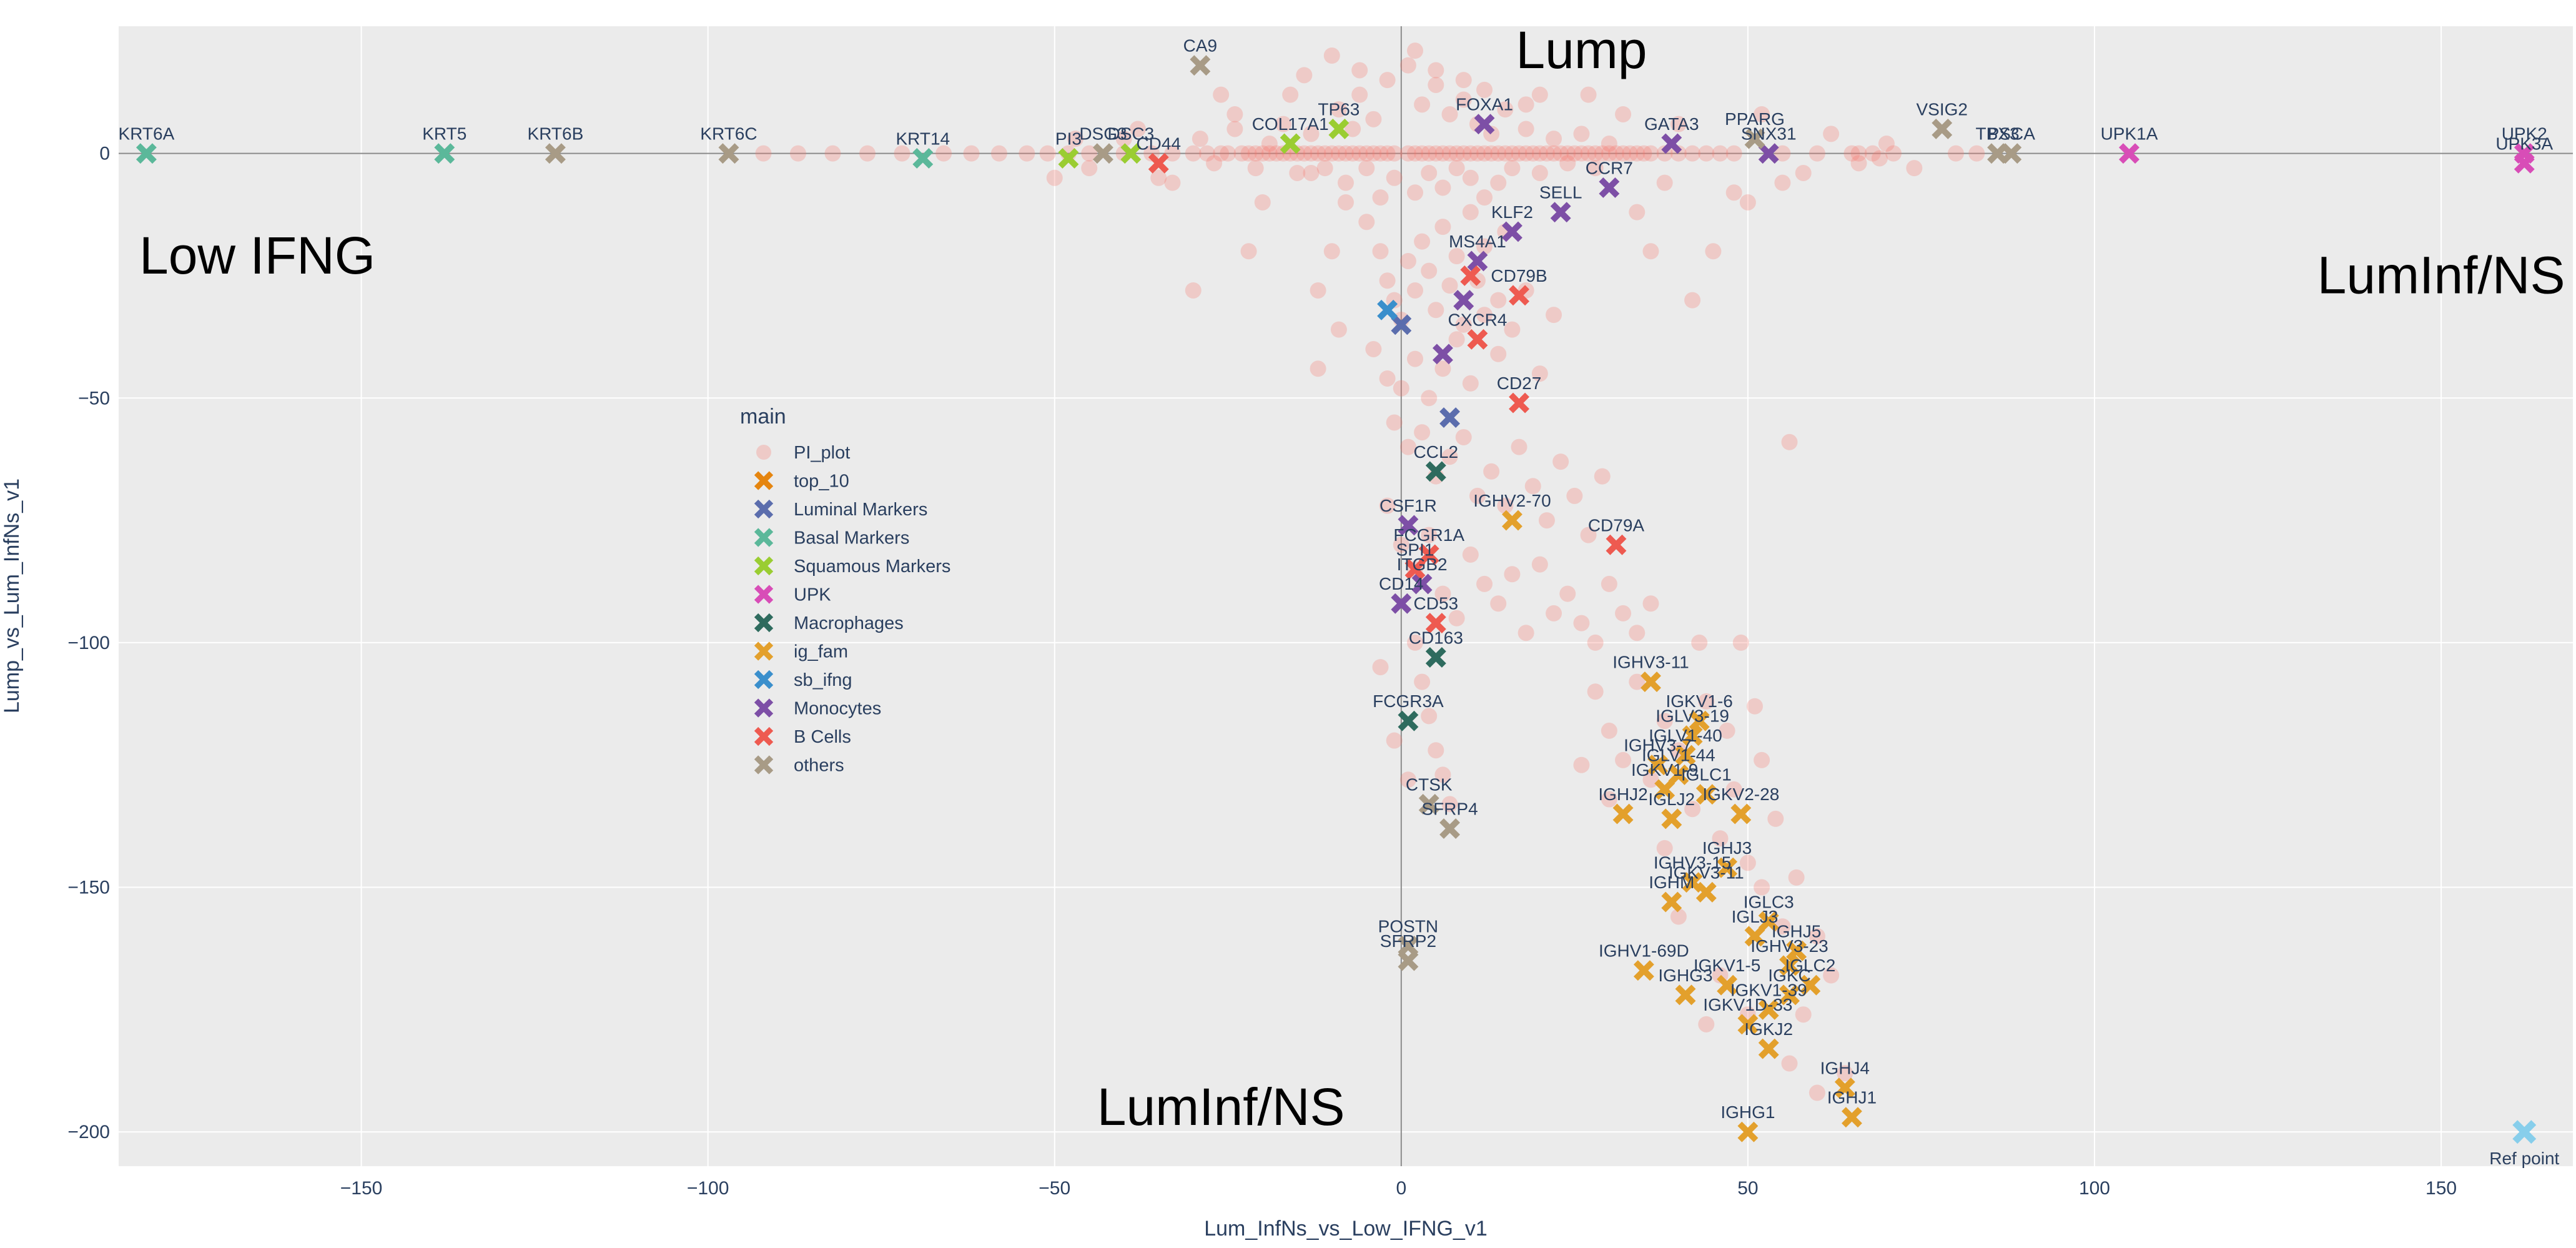  What do you see at coordinates (147, 134) in the screenshot?
I see `gene-label: KRT6A` at bounding box center [147, 134].